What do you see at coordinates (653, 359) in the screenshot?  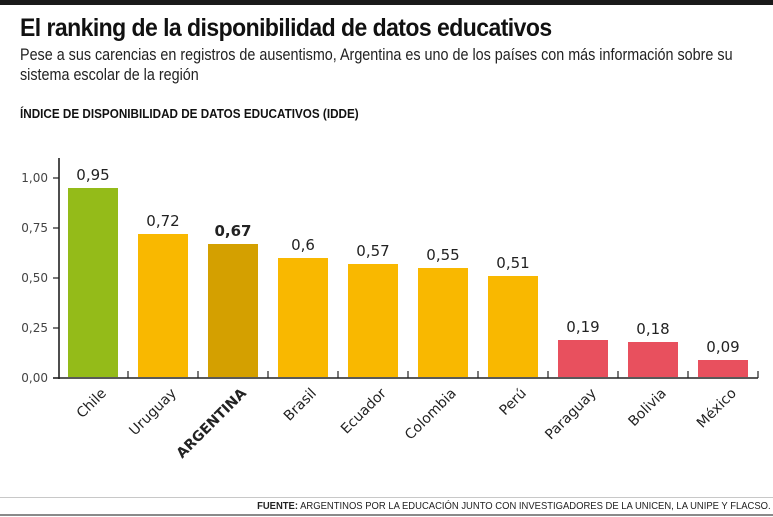 I see `bar-bolivia` at bounding box center [653, 359].